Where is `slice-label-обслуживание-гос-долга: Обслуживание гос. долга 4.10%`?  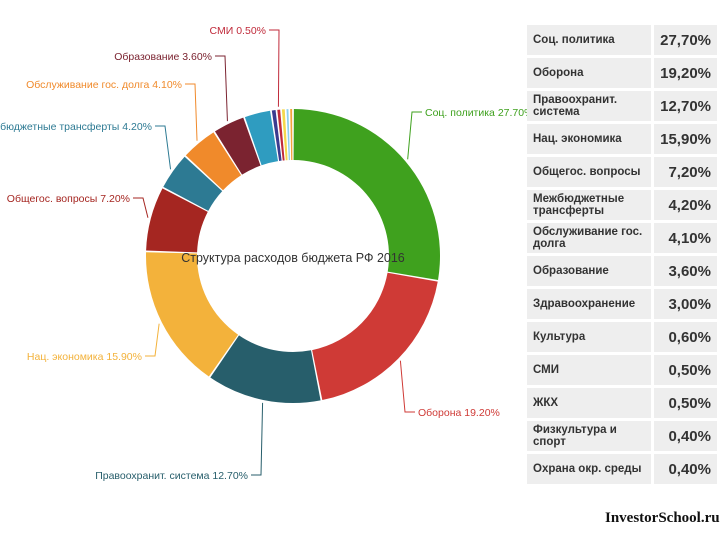 slice-label-обслуживание-гос-долга: Обслуживание гос. долга 4.10% is located at coordinates (104, 85).